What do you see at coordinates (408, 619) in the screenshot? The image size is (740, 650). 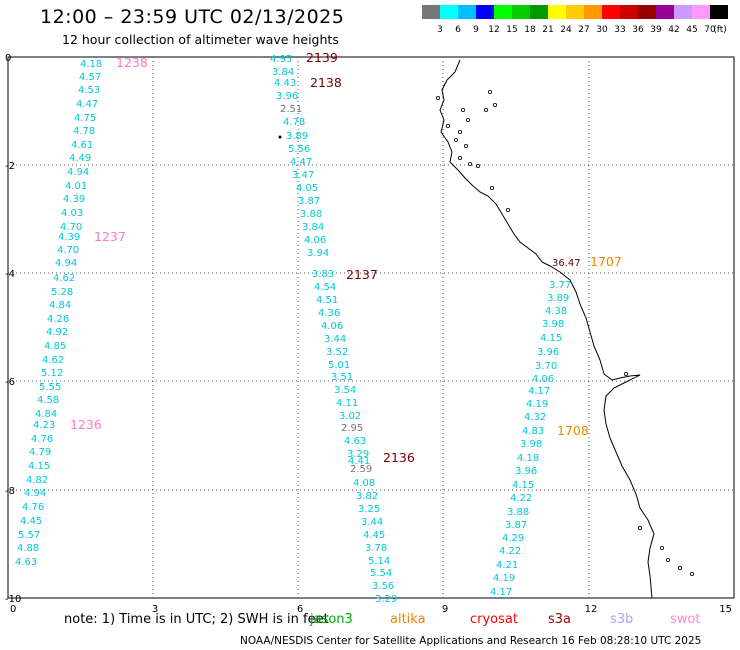 I see `satellite-altika: altika` at bounding box center [408, 619].